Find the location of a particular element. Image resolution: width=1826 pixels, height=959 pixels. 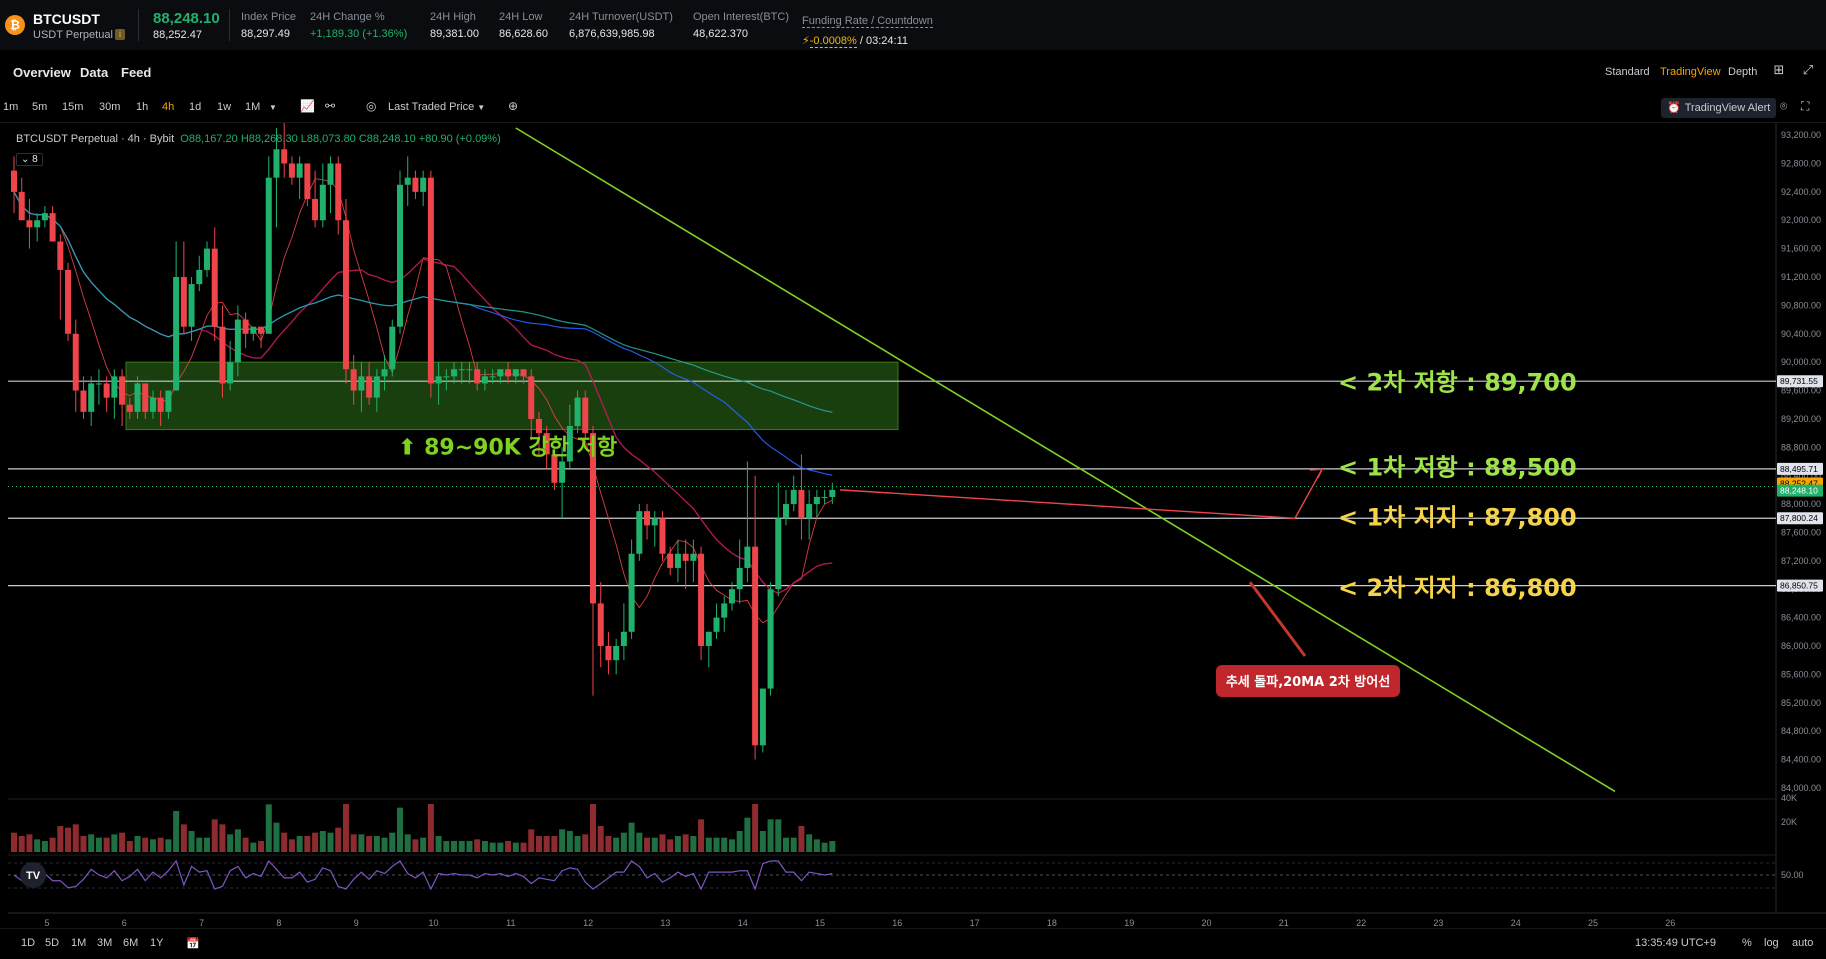

callout-text: 추세 돌파,20MA 2차 방어선 is located at coordinates (1308, 682).